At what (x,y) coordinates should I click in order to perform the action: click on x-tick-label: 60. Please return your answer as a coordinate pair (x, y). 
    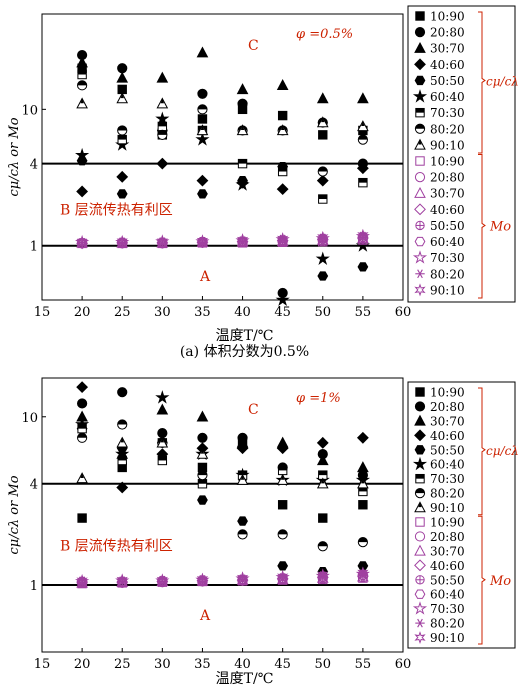
    Looking at the image, I should click on (403, 312).